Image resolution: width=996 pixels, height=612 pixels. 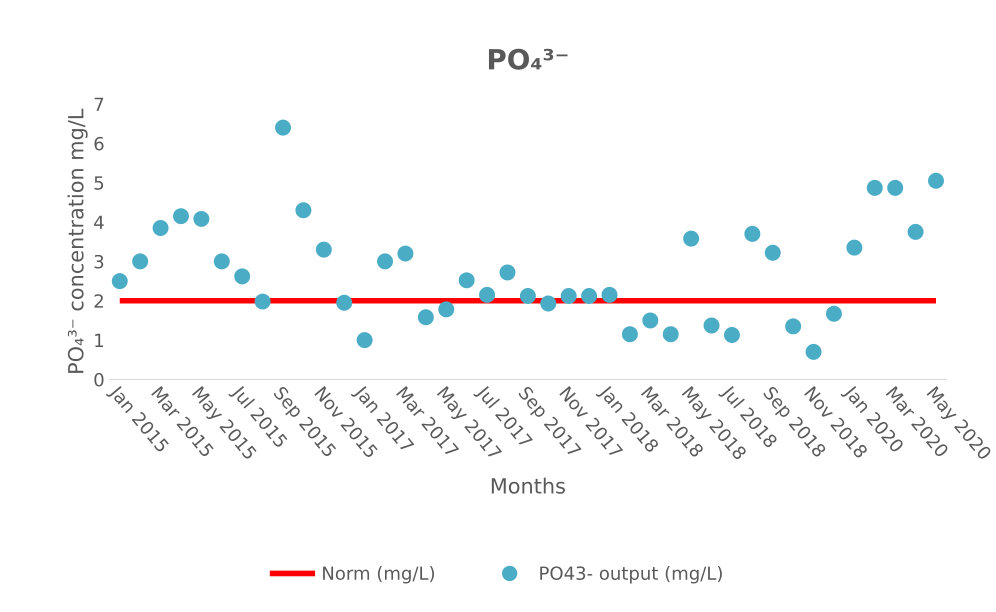 What do you see at coordinates (99, 340) in the screenshot?
I see `y-tick-label: 1` at bounding box center [99, 340].